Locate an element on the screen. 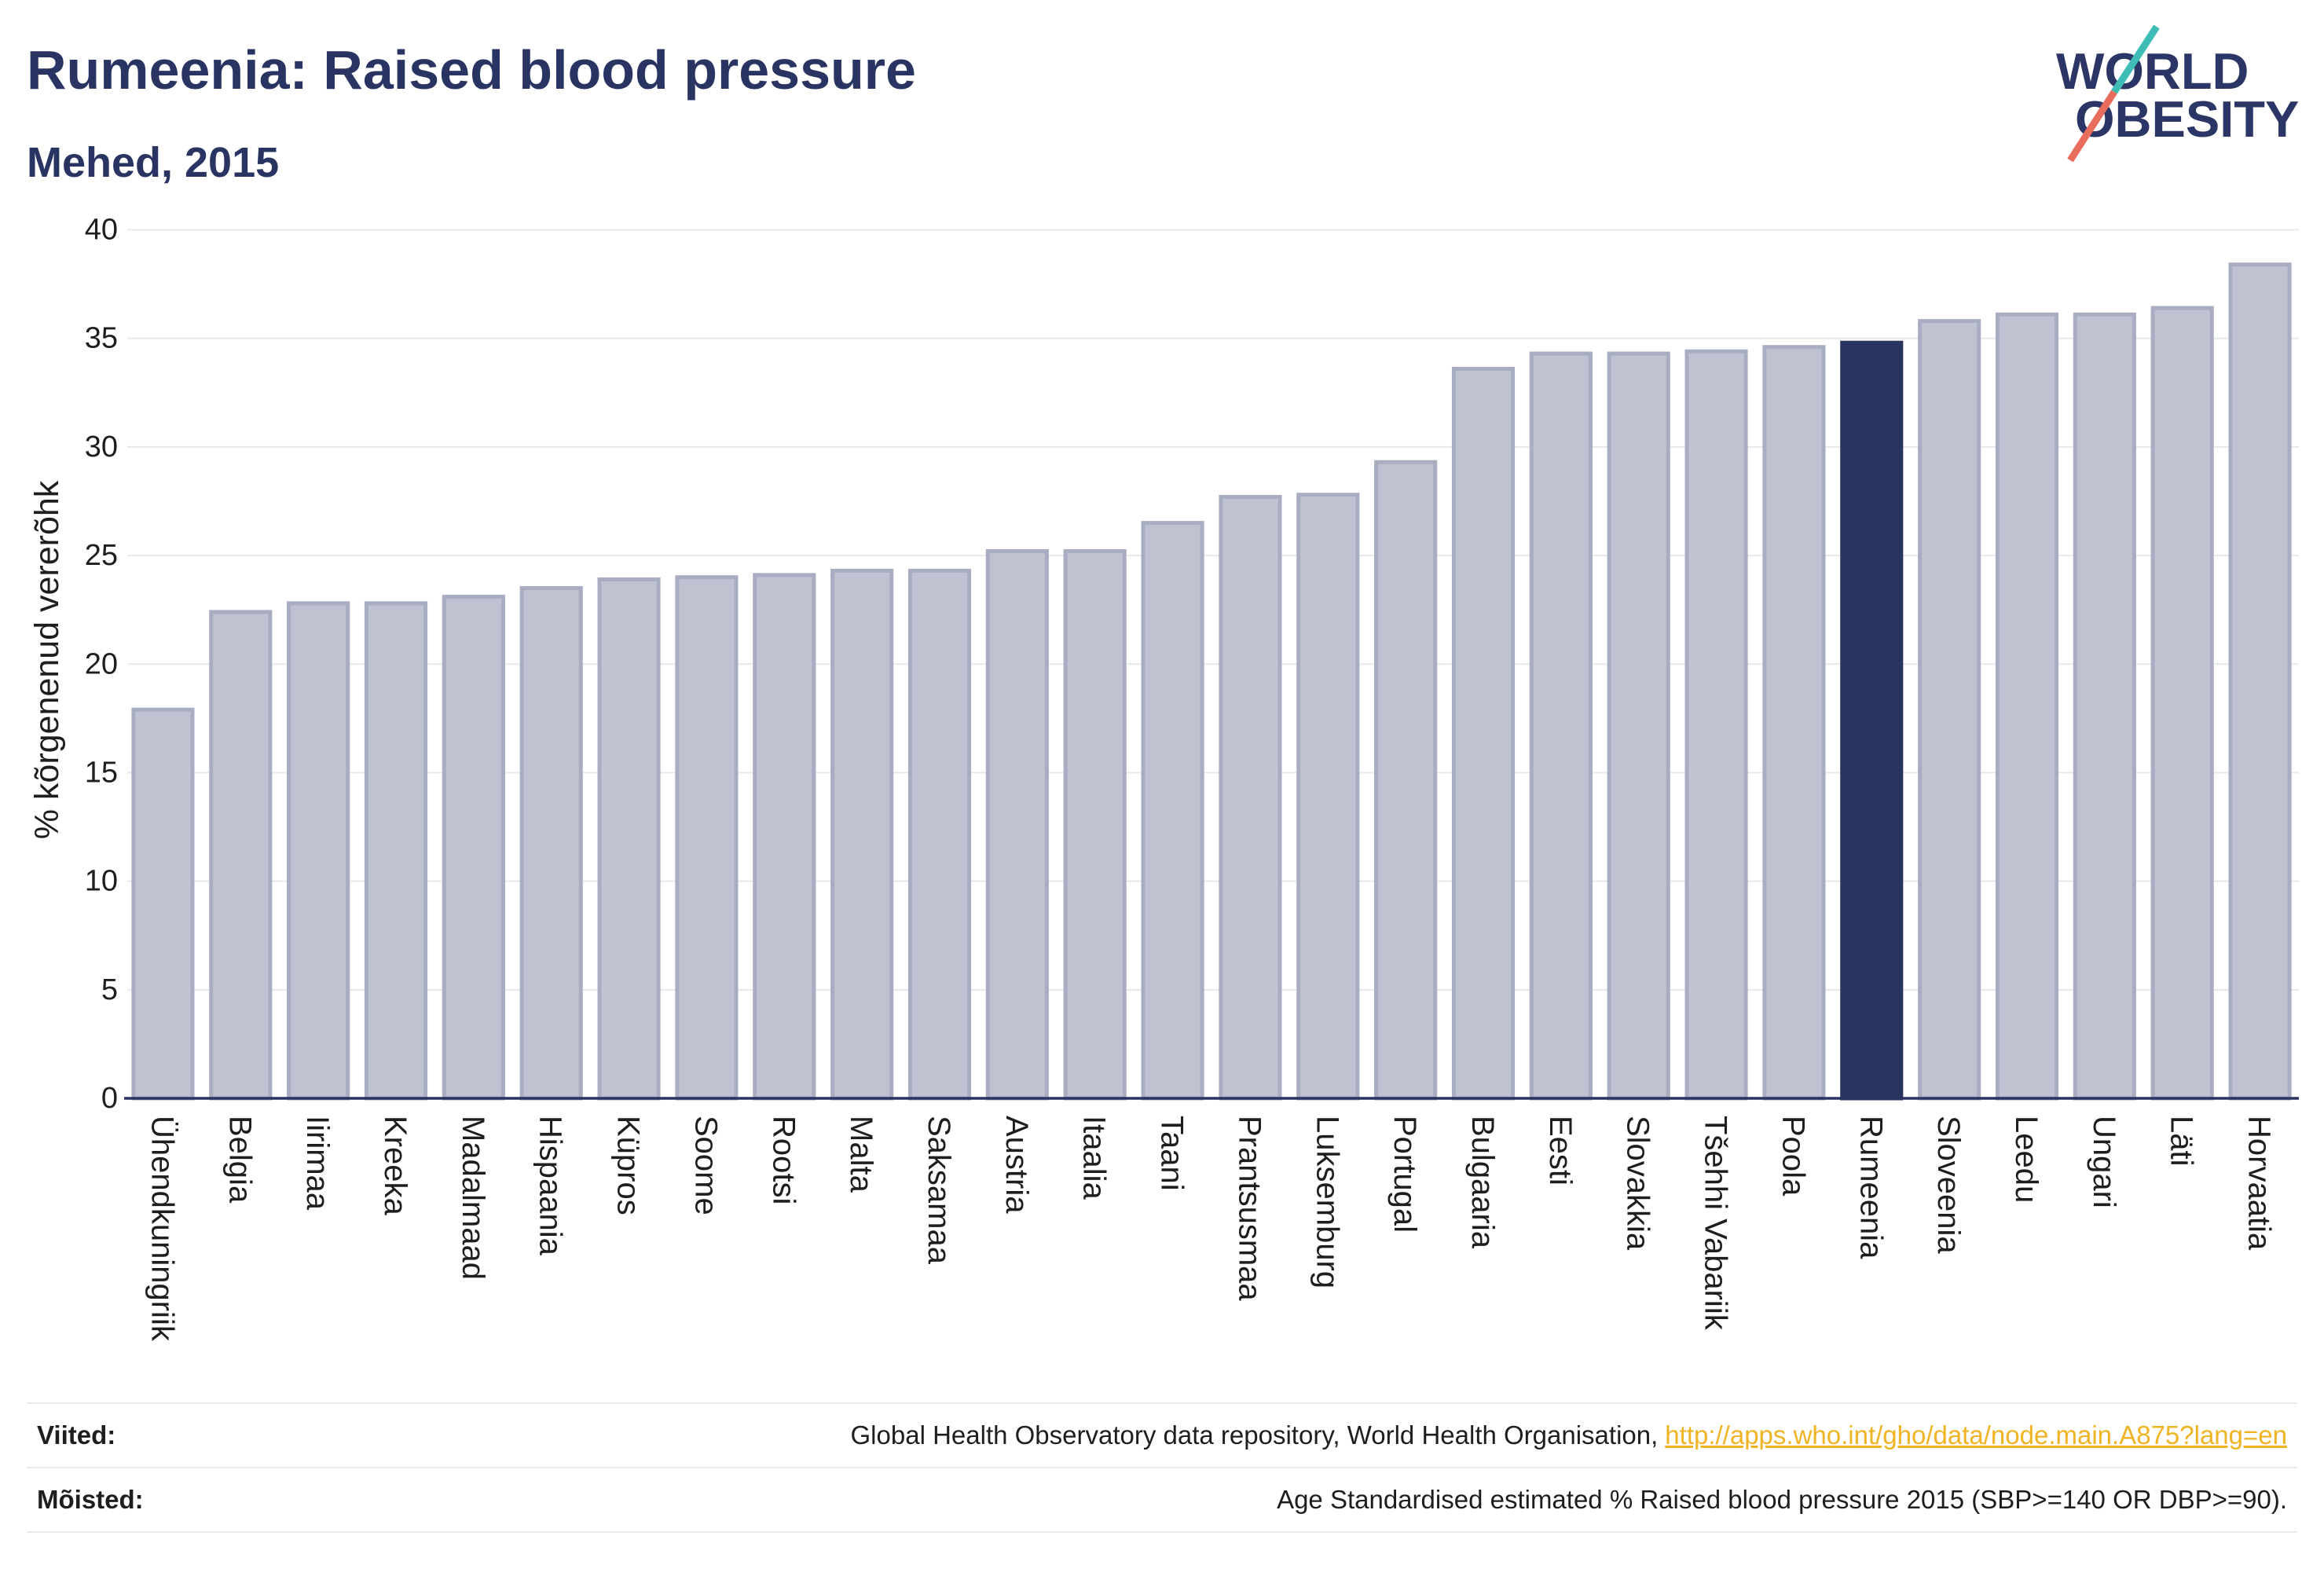  y-tick-label: 25 is located at coordinates (101, 555).